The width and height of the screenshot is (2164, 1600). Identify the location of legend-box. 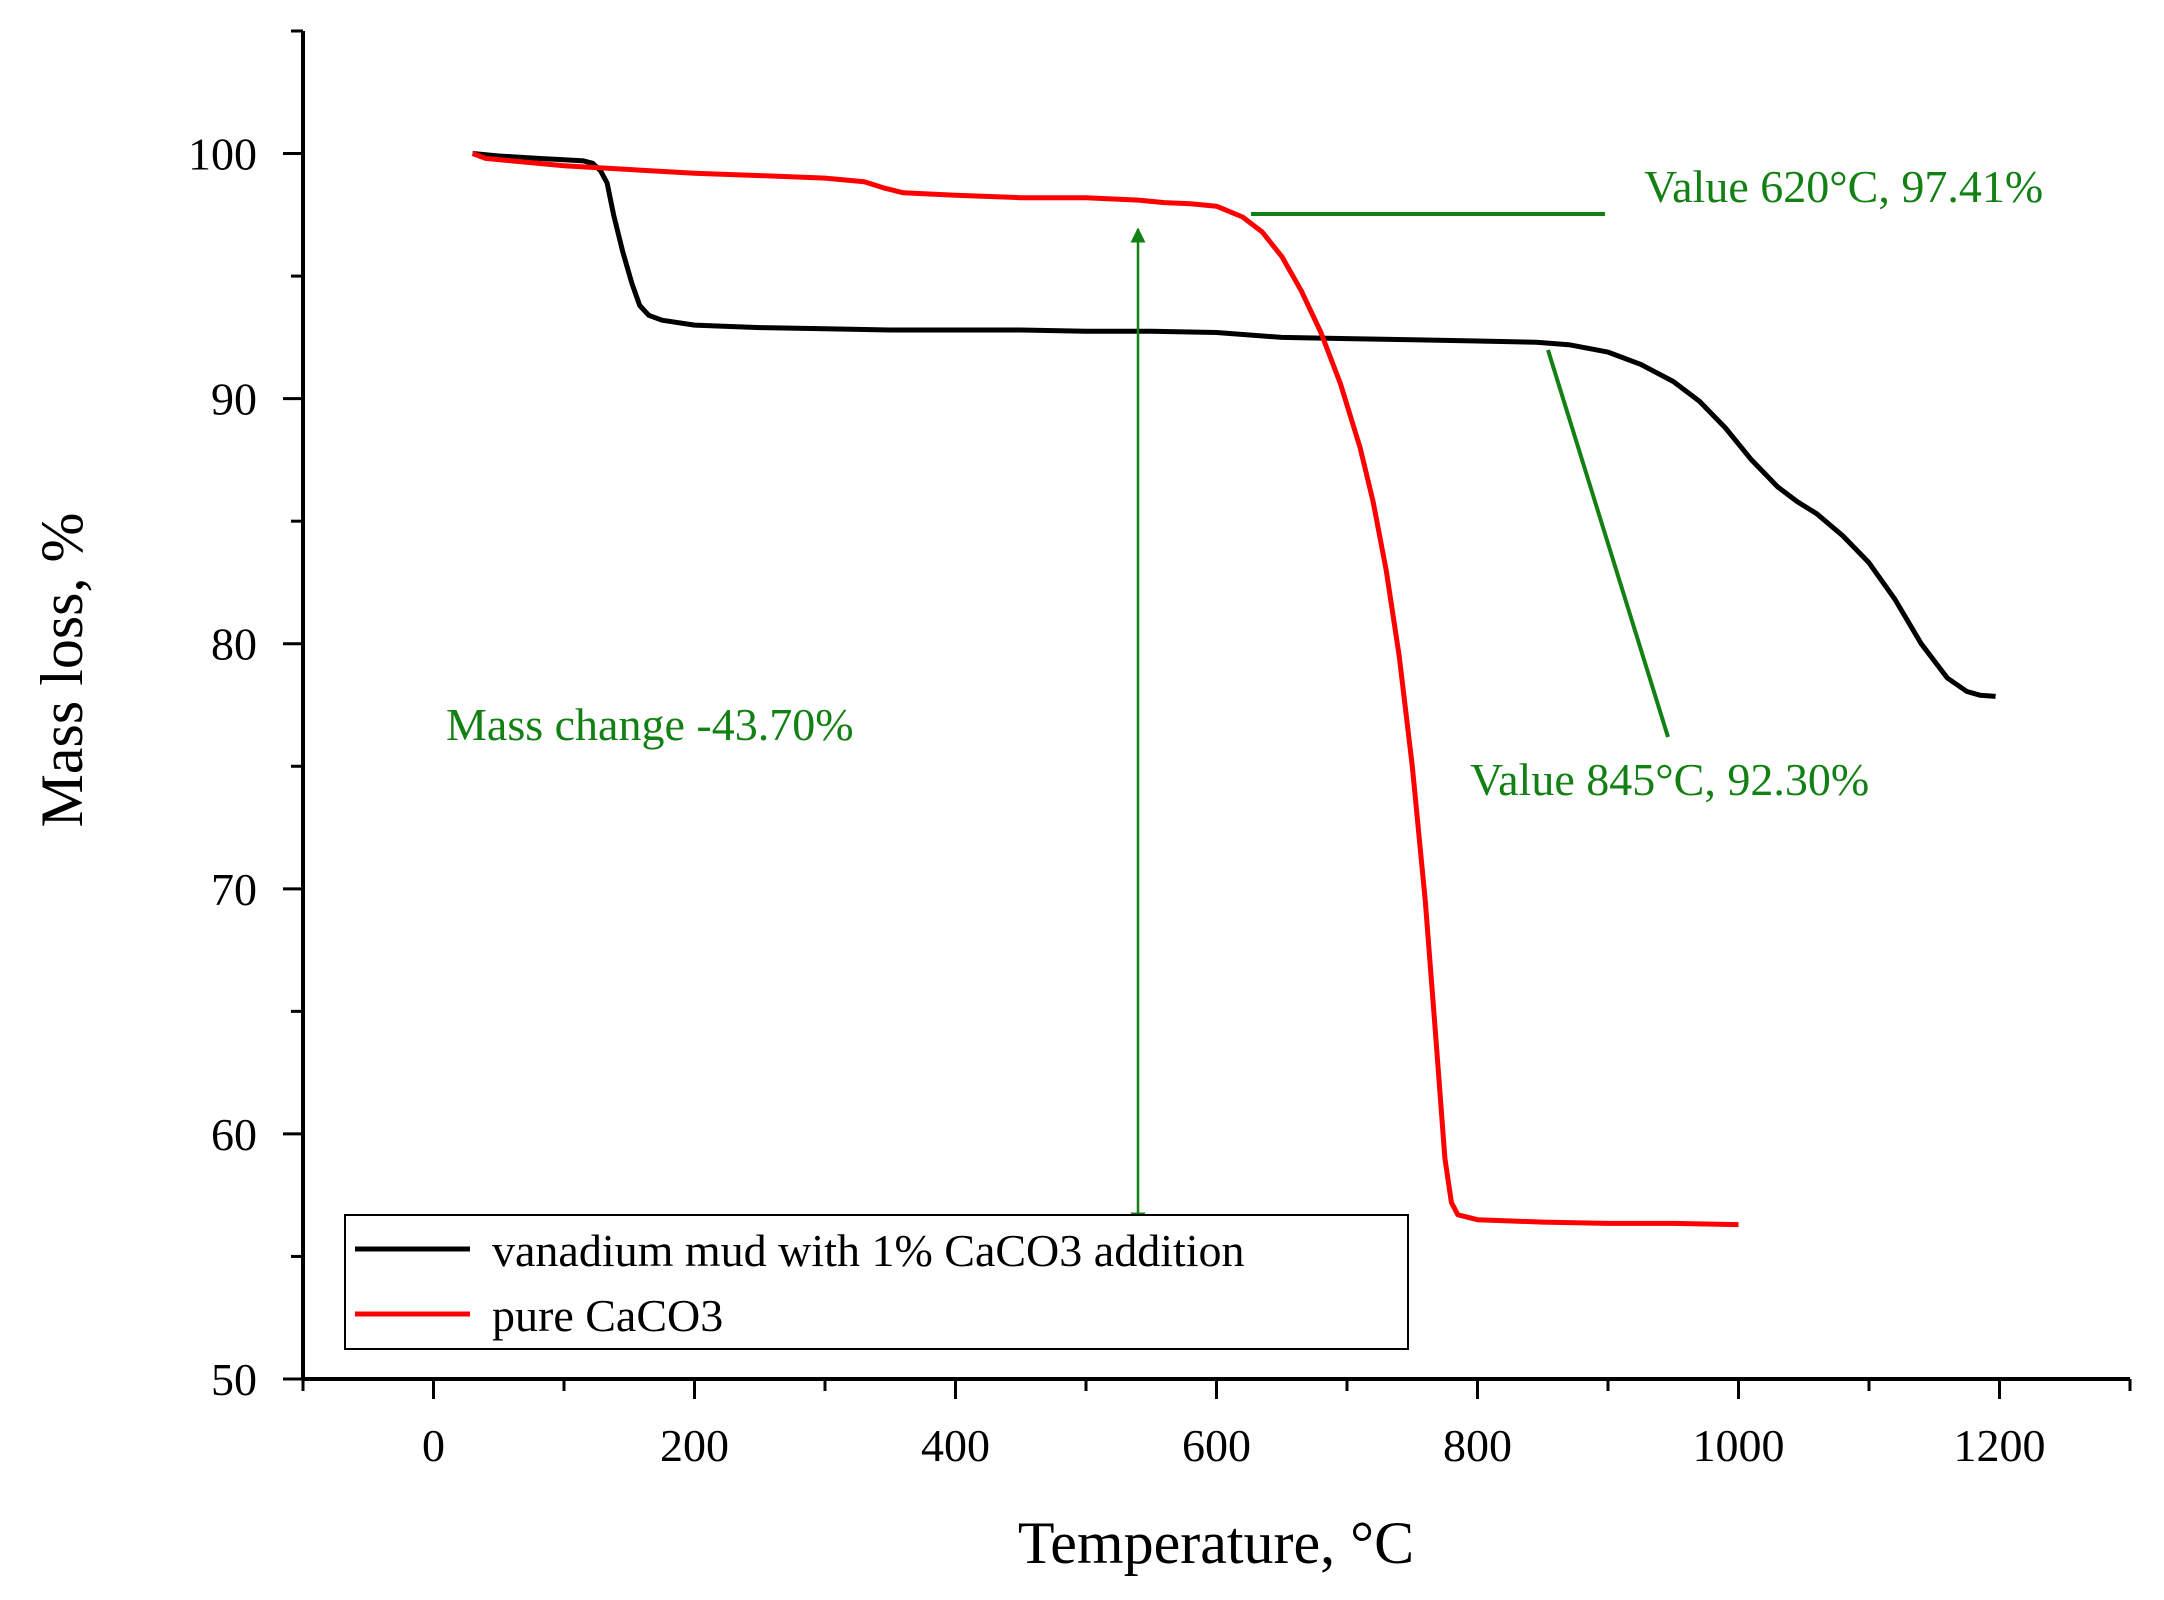
(876, 1282).